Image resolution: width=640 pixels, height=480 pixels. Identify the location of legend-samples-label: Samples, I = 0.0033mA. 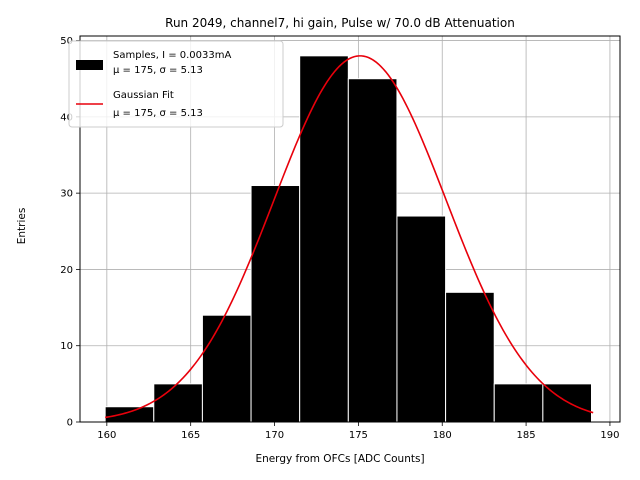
(172, 55).